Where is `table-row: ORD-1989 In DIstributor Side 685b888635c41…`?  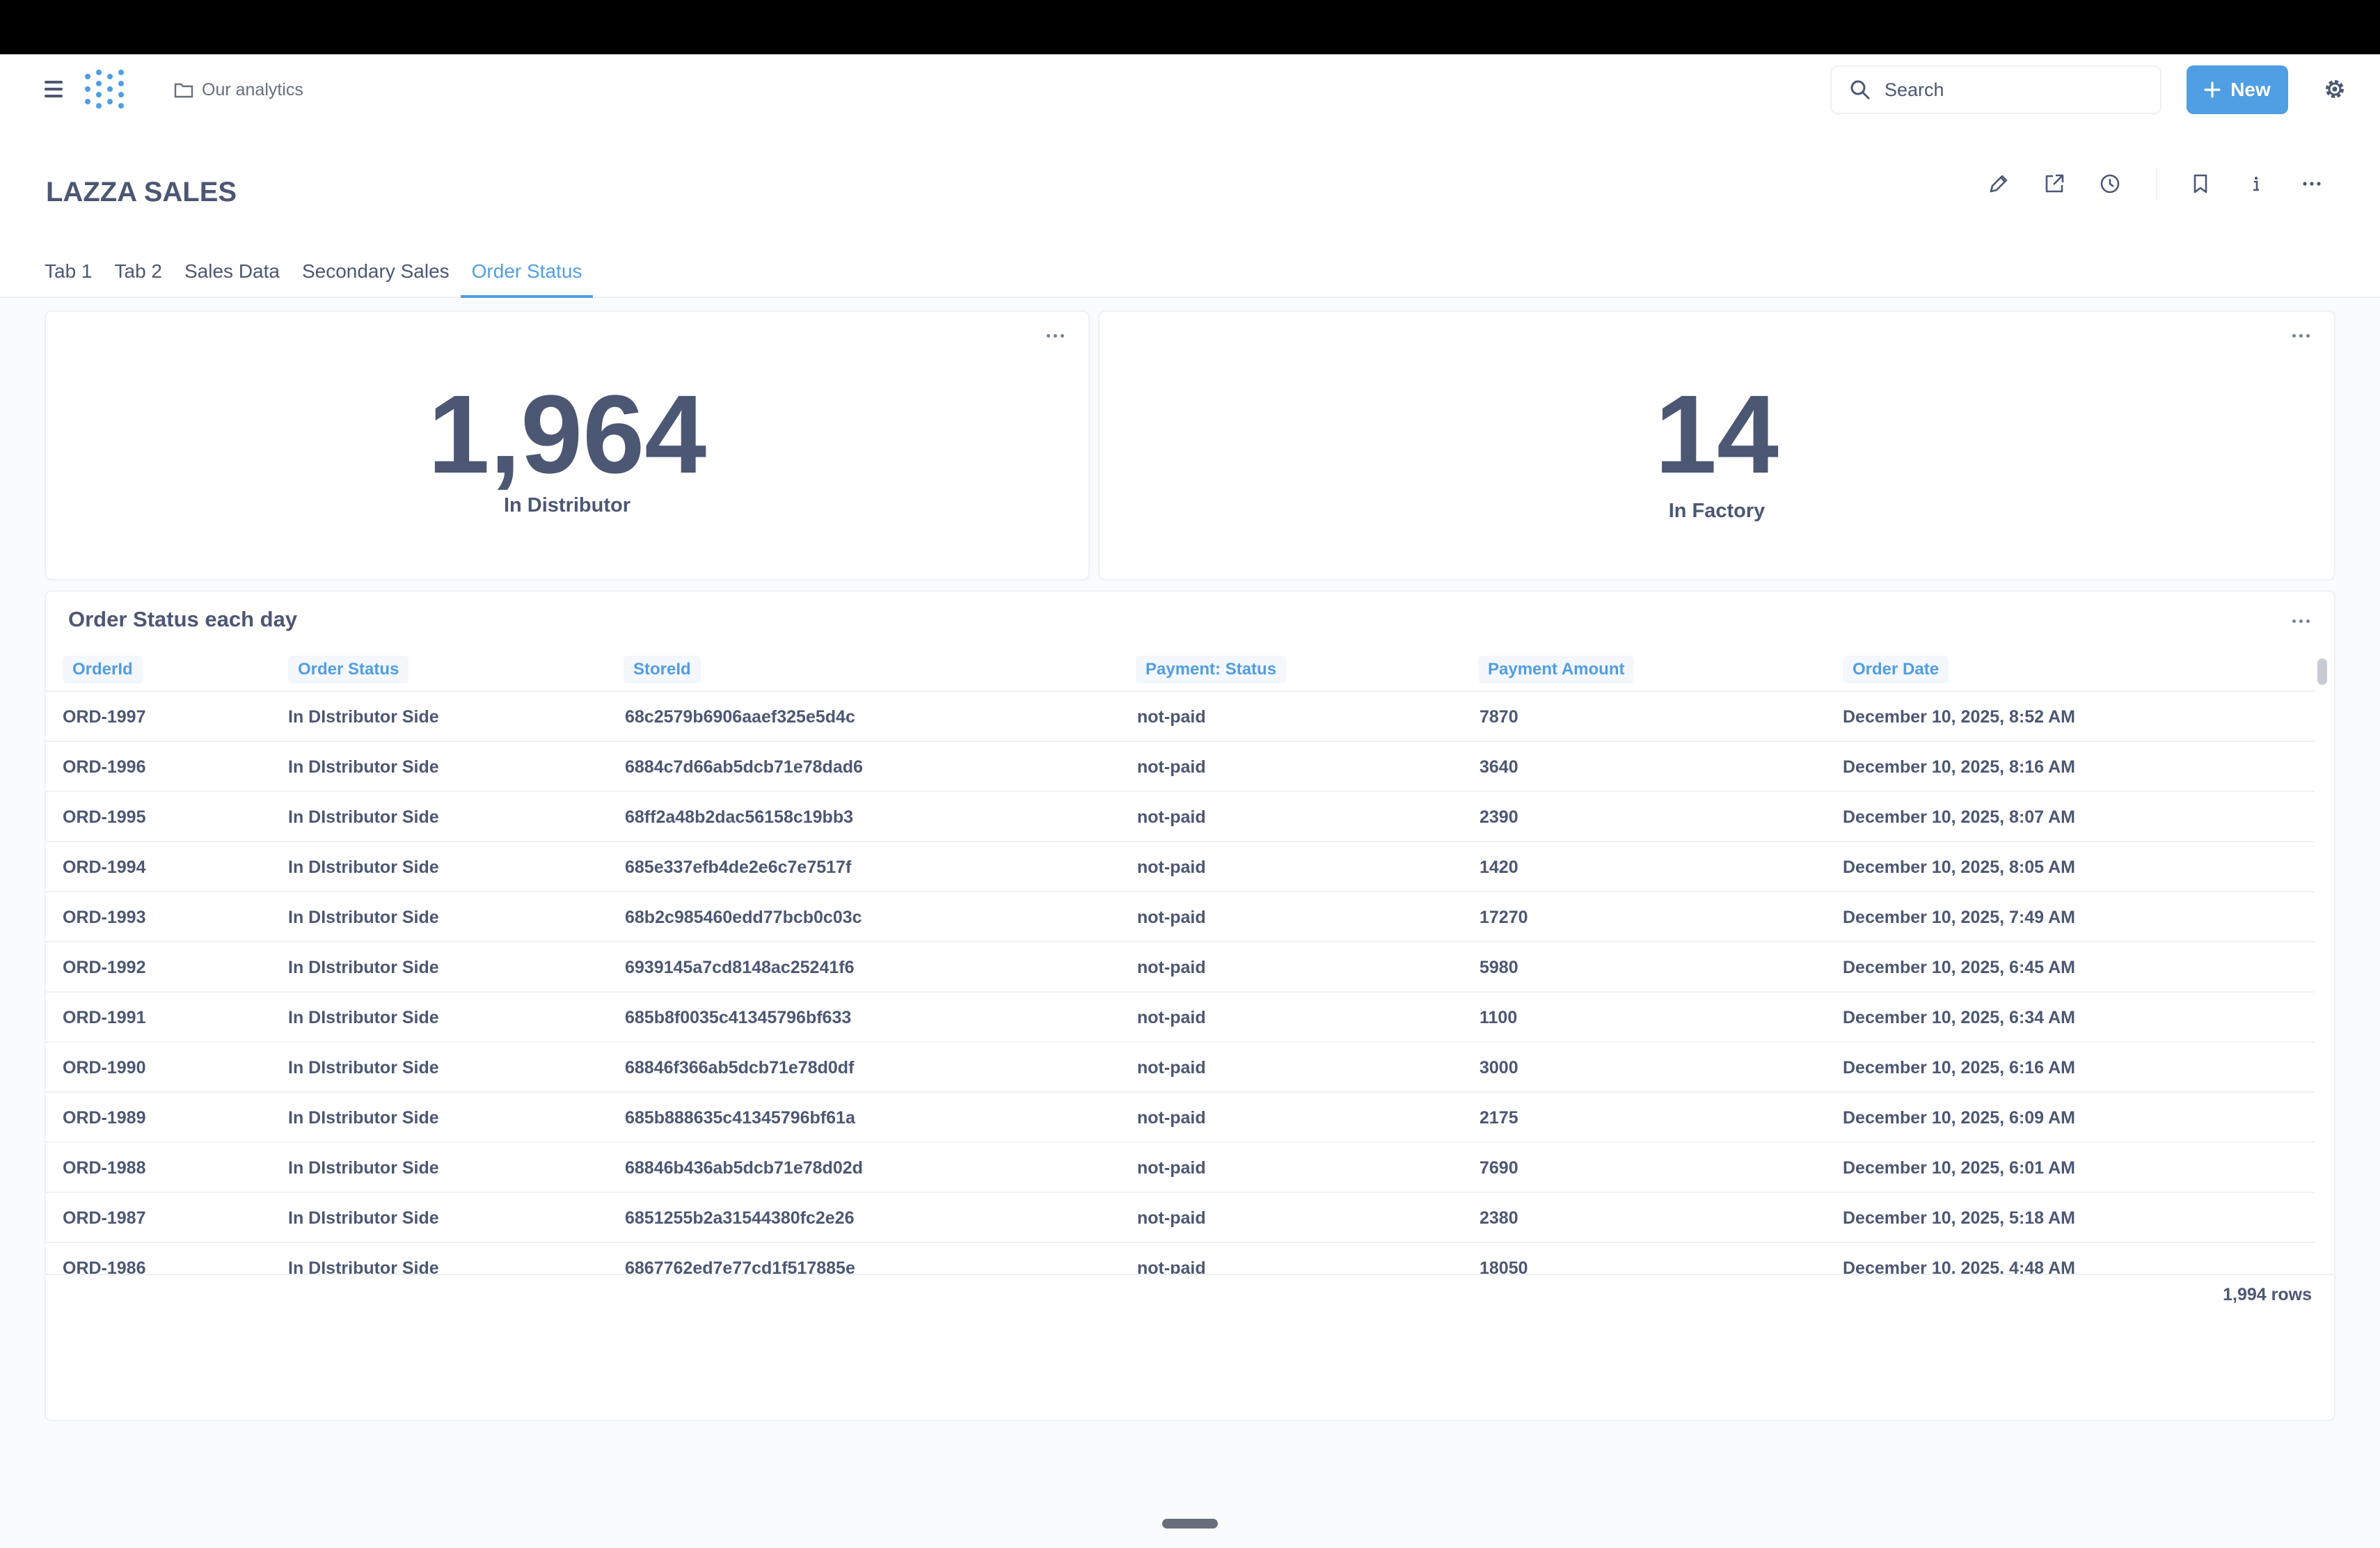
table-row: ORD-1989 In DIstributor Side 685b888635c41… is located at coordinates (1180, 1118).